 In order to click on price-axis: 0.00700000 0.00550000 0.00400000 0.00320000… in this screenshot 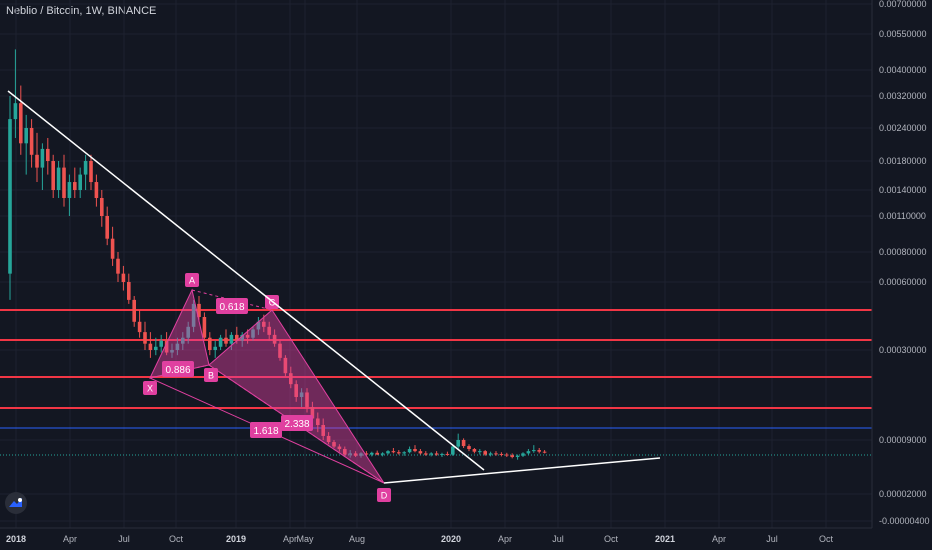, I will do `click(901, 275)`.